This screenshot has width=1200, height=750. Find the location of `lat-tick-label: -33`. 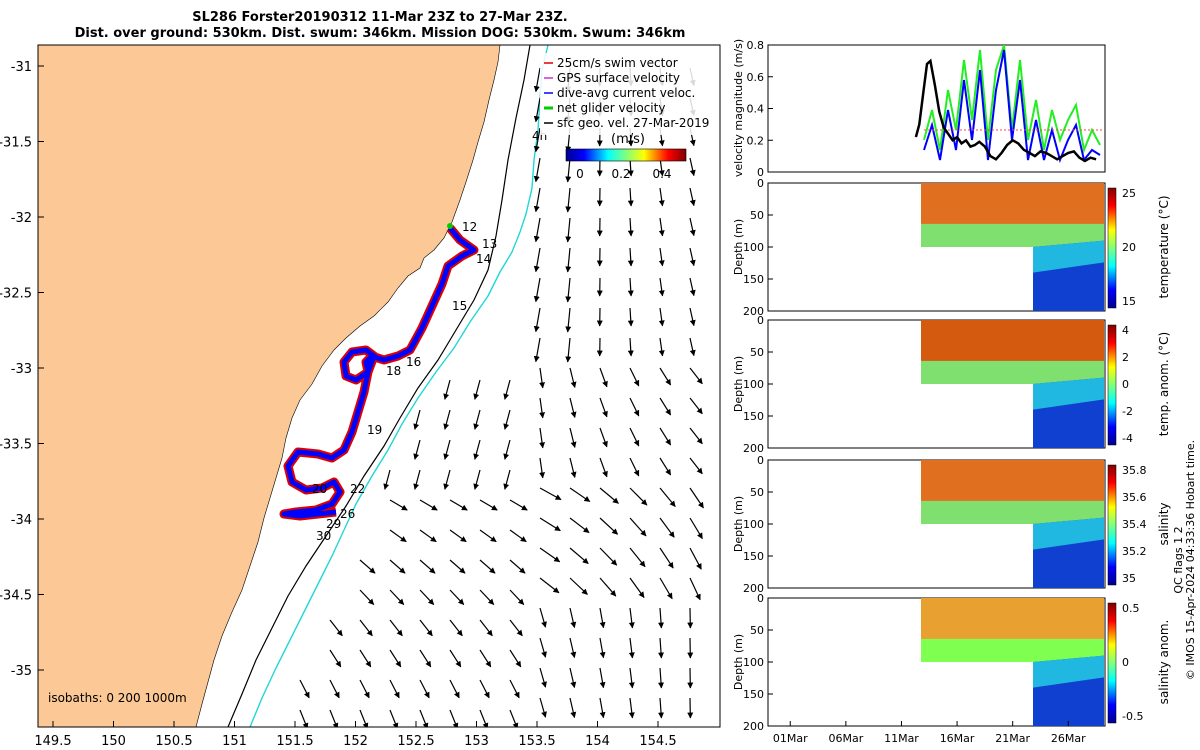

lat-tick-label: -33 is located at coordinates (21, 369).